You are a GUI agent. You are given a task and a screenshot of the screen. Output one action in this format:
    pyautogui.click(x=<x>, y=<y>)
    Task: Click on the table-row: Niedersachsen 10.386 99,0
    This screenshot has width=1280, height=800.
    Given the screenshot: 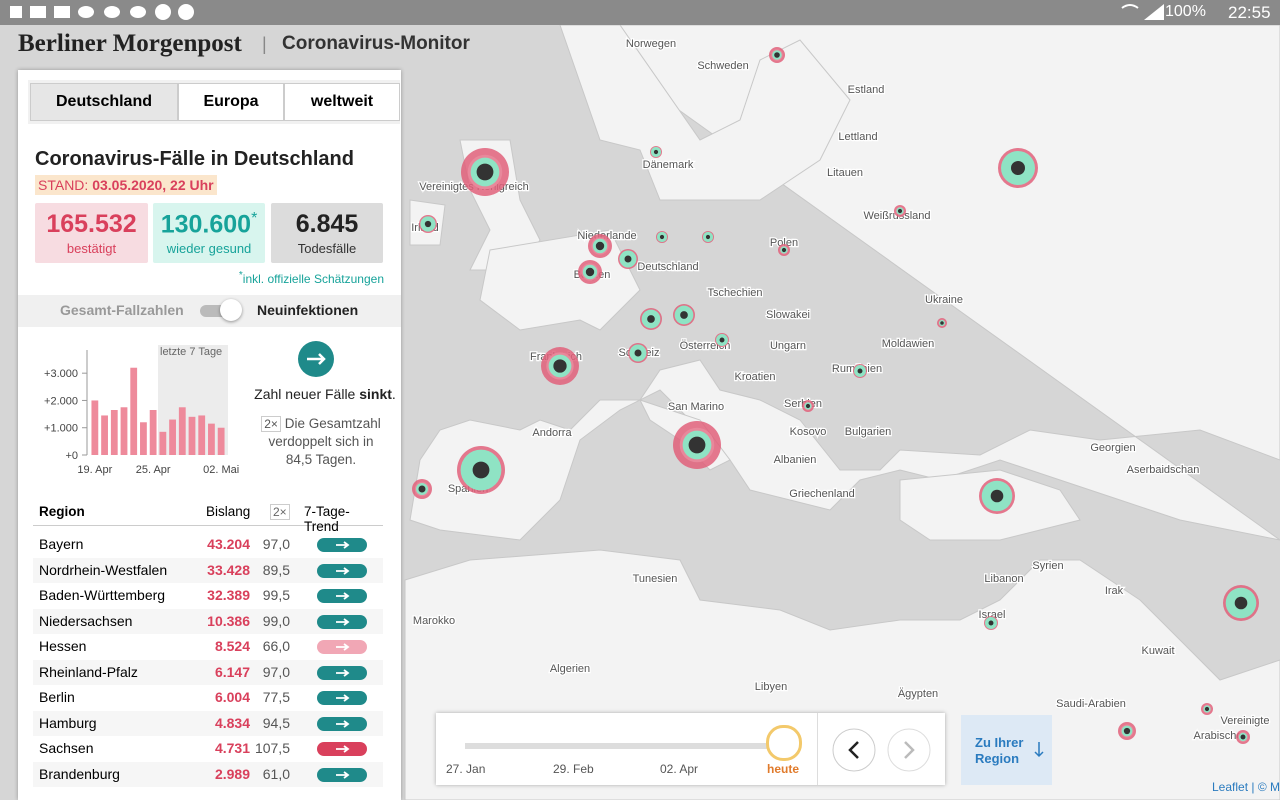 What is the action you would take?
    pyautogui.click(x=208, y=621)
    